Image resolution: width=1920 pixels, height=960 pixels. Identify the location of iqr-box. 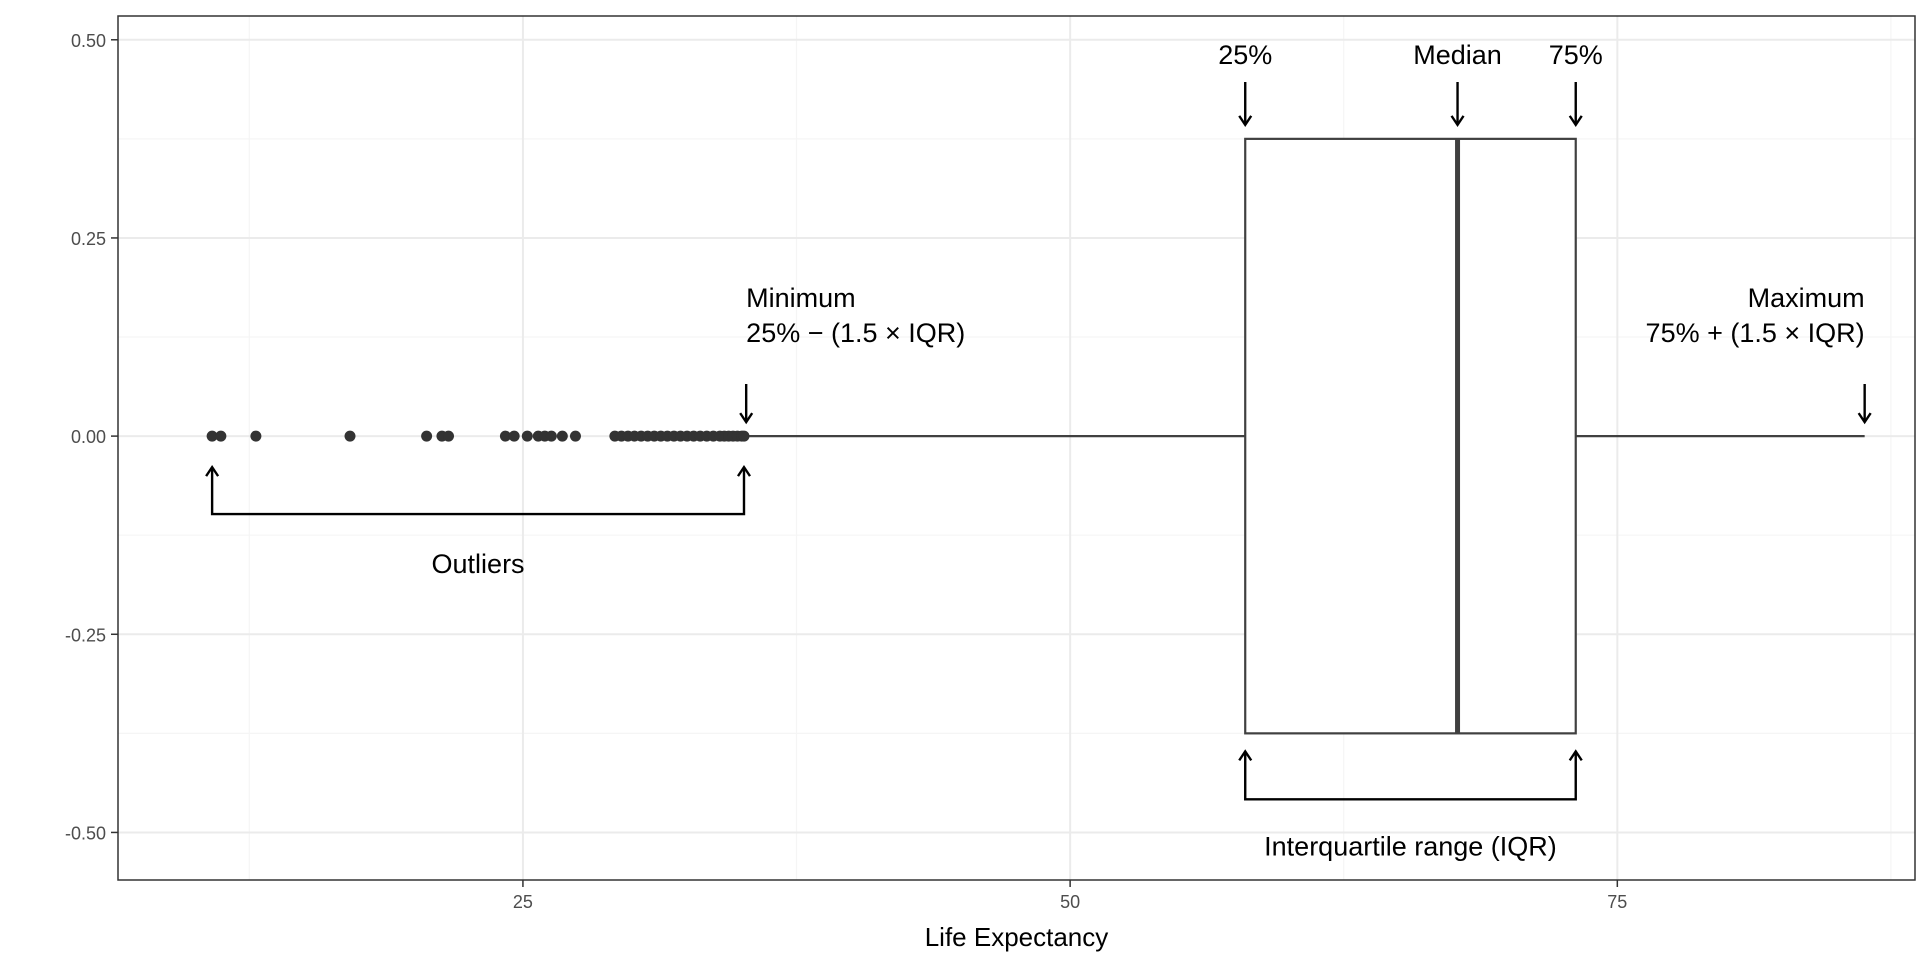
(1410, 436).